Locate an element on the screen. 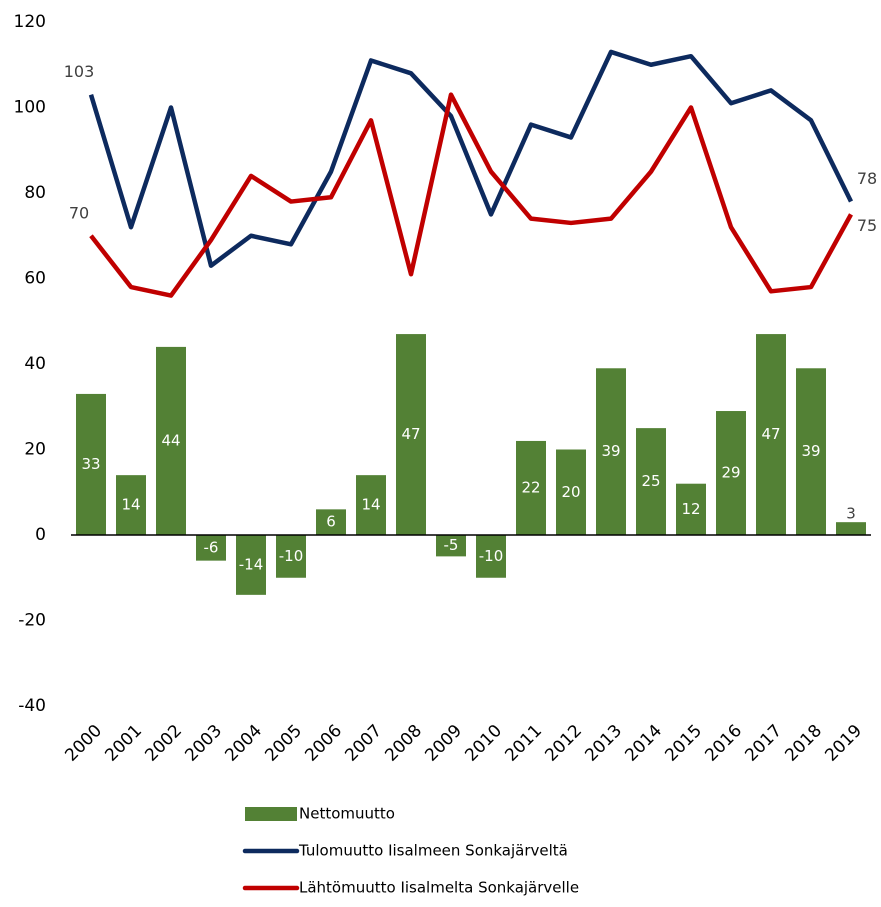 Image resolution: width=881 pixels, height=907 pixels. y-tick-label: 80 is located at coordinates (35, 193).